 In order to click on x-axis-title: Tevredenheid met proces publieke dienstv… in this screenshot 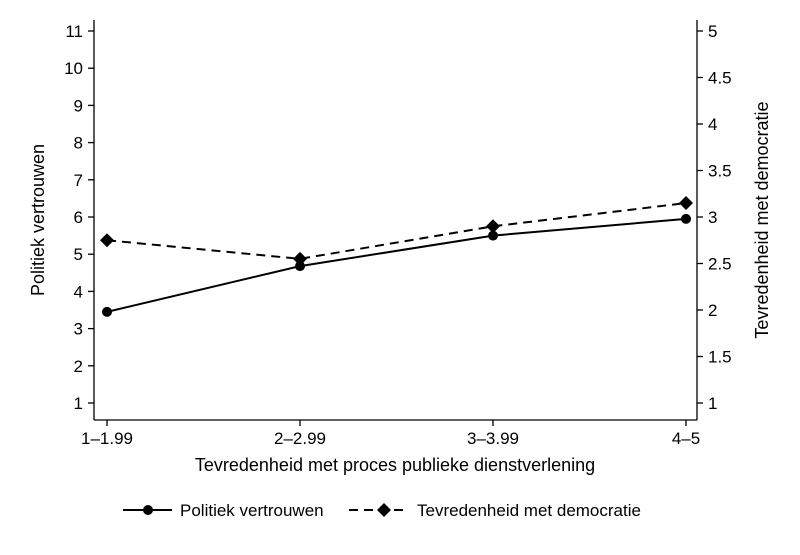, I will do `click(395, 465)`.